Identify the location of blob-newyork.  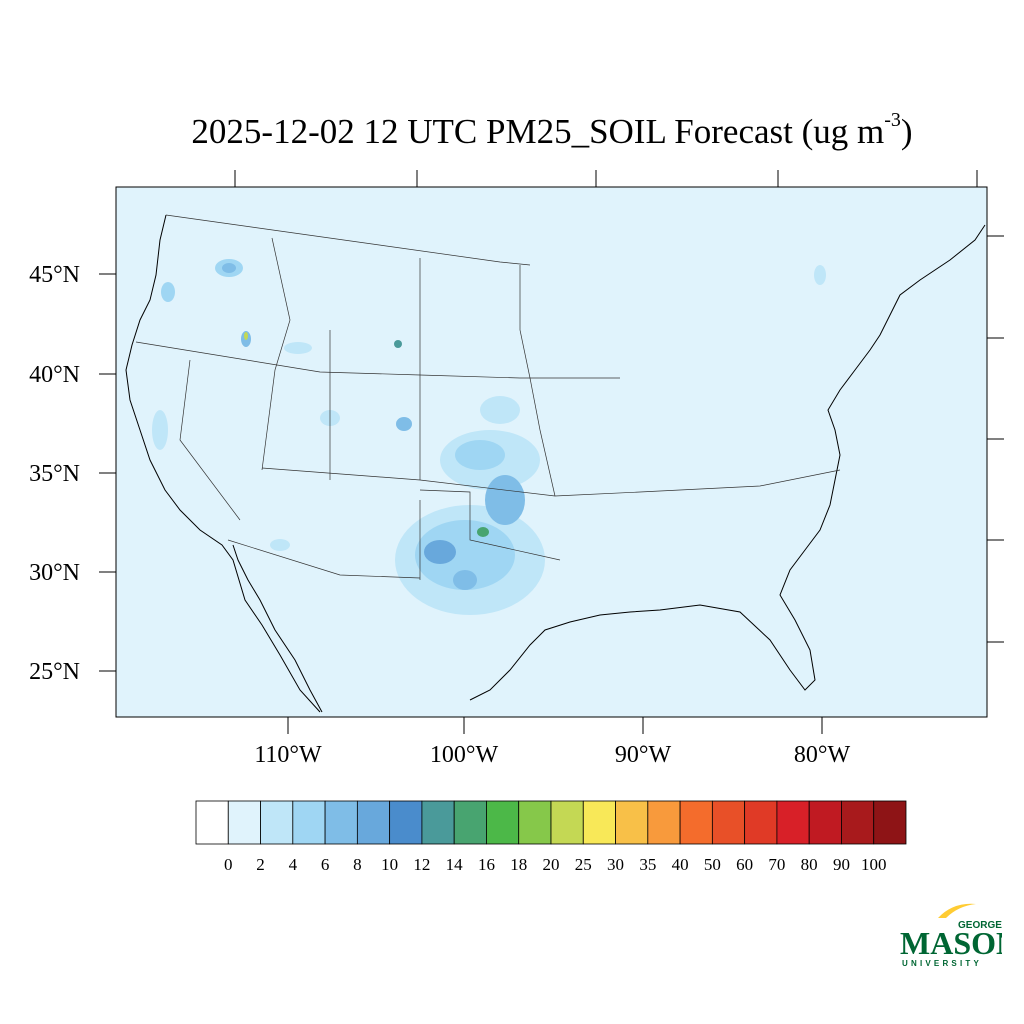
(820, 275).